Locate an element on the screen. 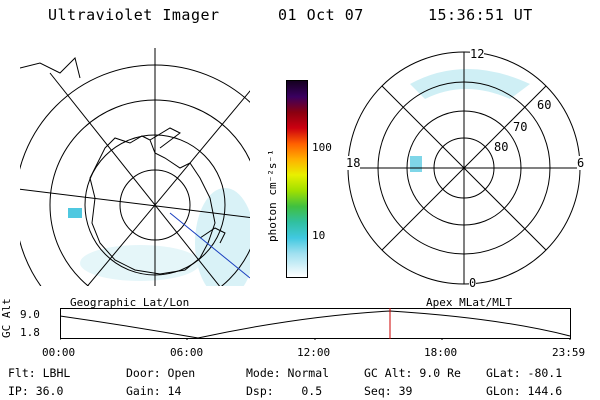  gc-alt-axis-label: GC Alt is located at coordinates (6, 318).